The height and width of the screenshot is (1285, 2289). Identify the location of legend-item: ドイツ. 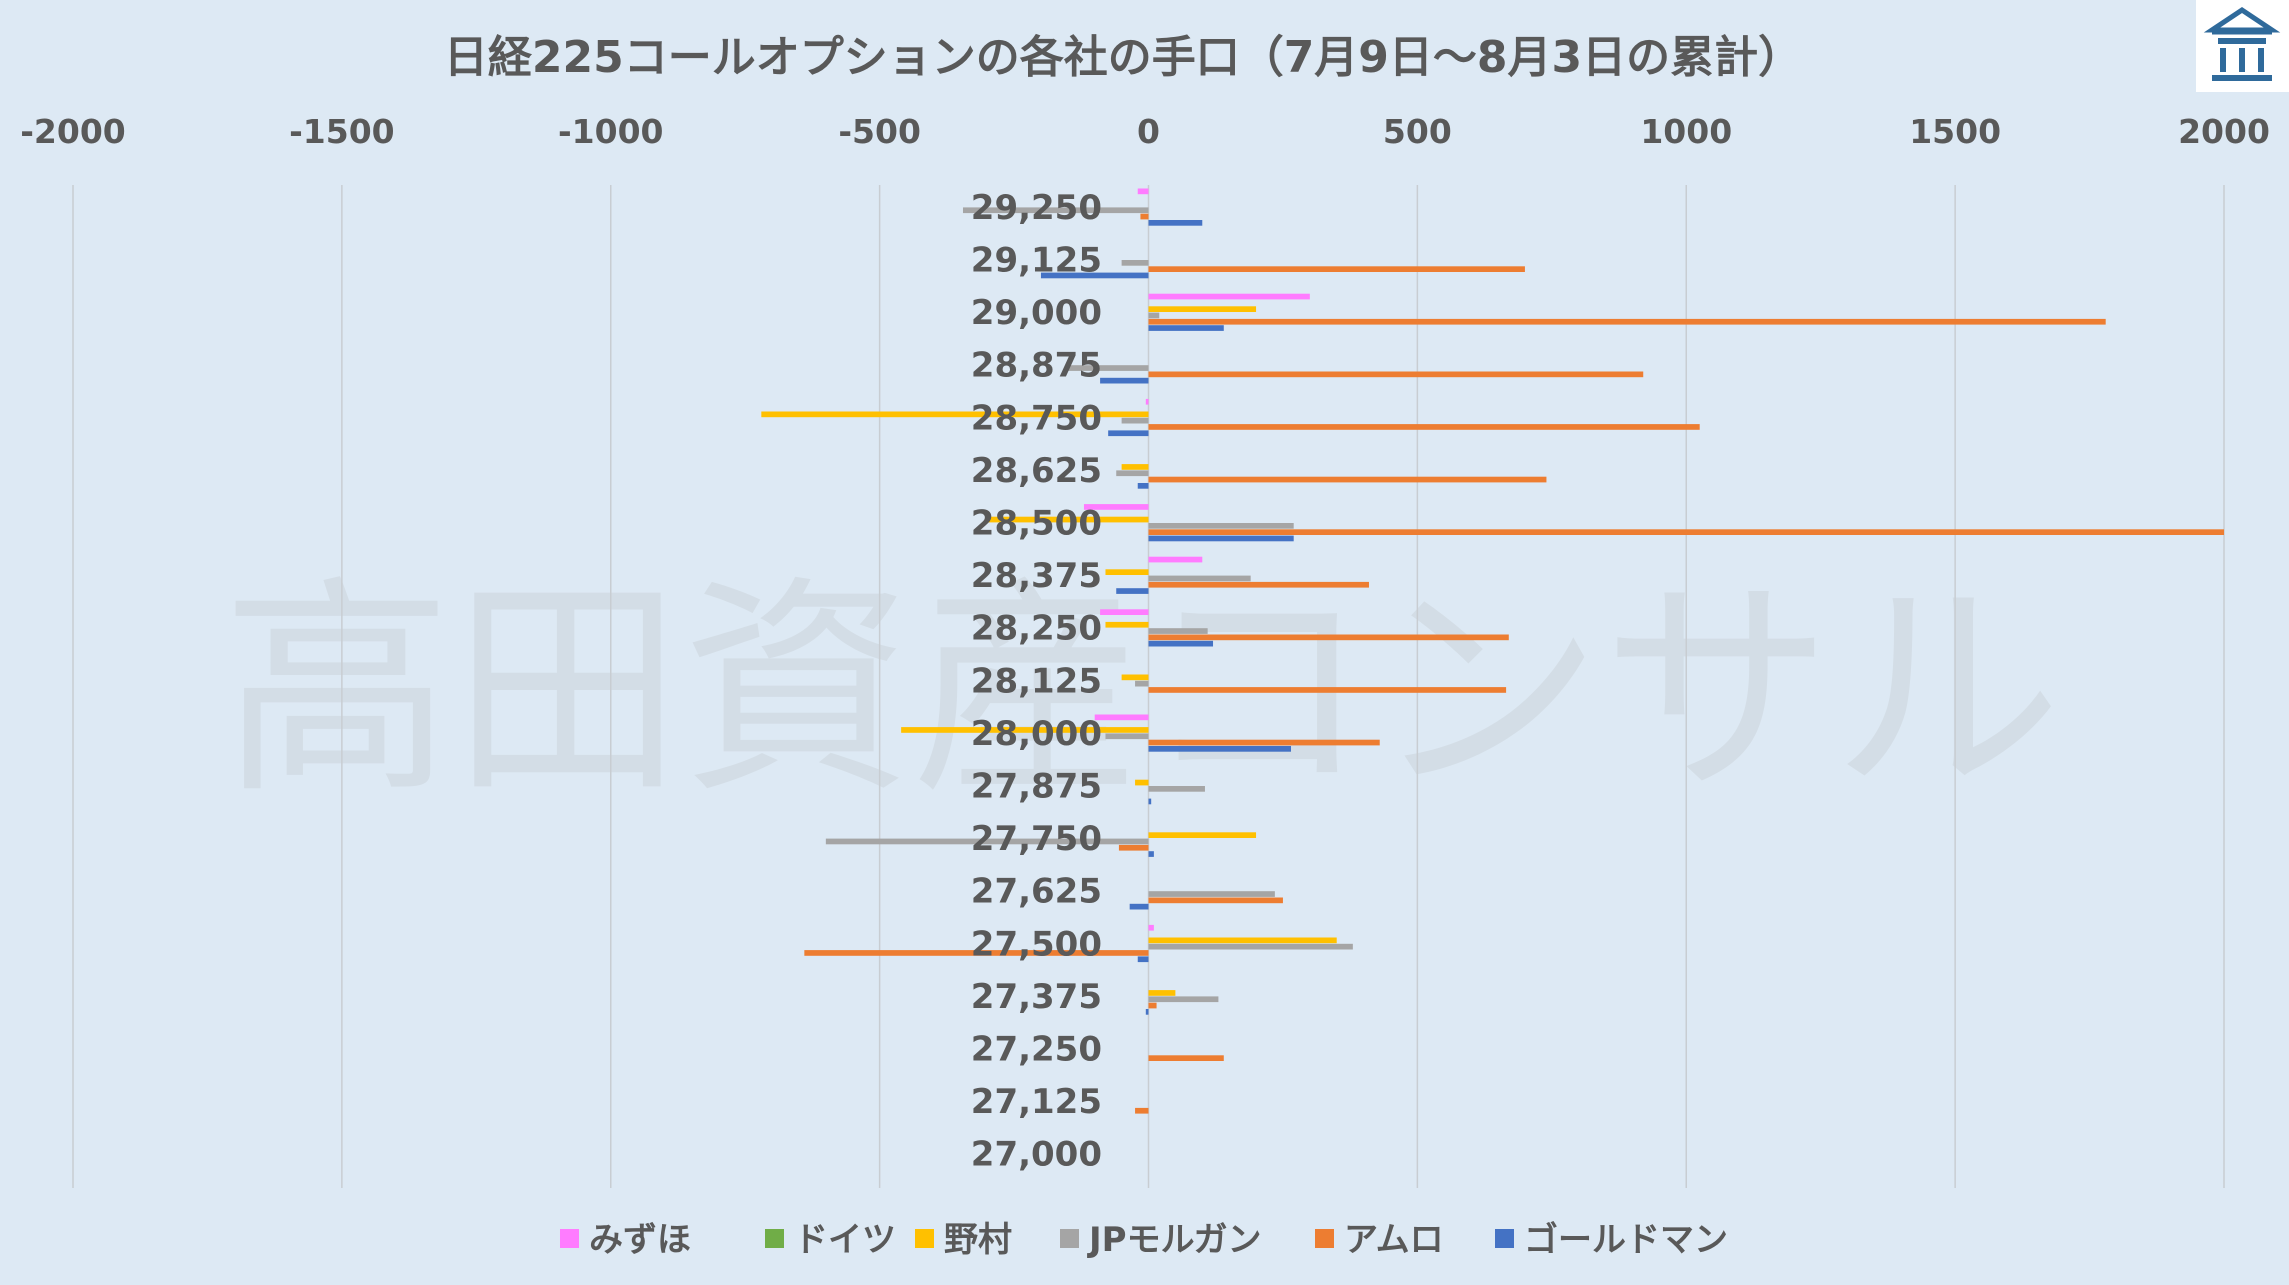
(830, 1240).